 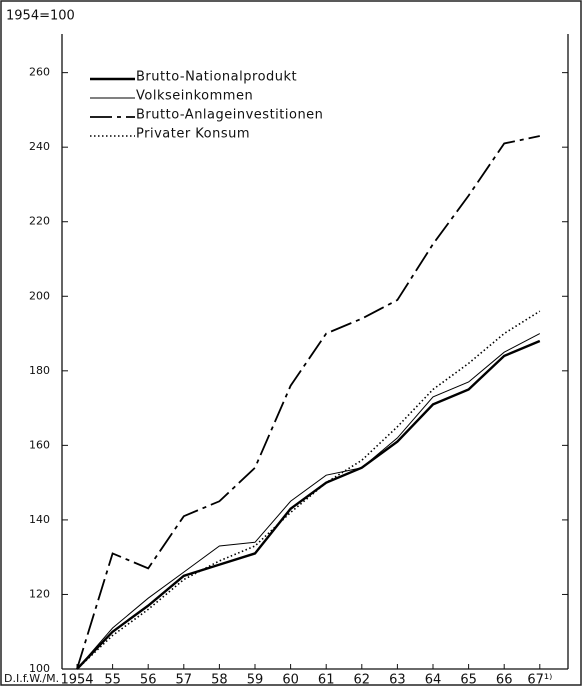 I want to click on x-tick-label: 56, so click(x=148, y=679).